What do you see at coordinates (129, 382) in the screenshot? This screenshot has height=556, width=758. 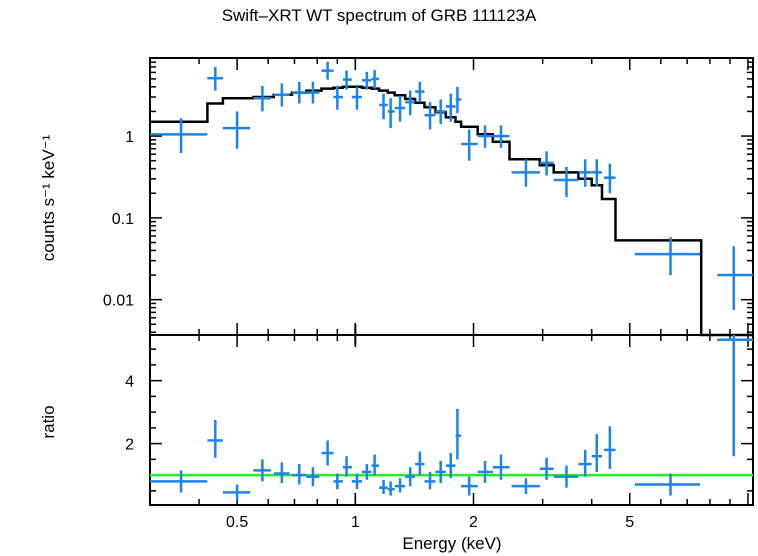 I see `y-tick-label: 4` at bounding box center [129, 382].